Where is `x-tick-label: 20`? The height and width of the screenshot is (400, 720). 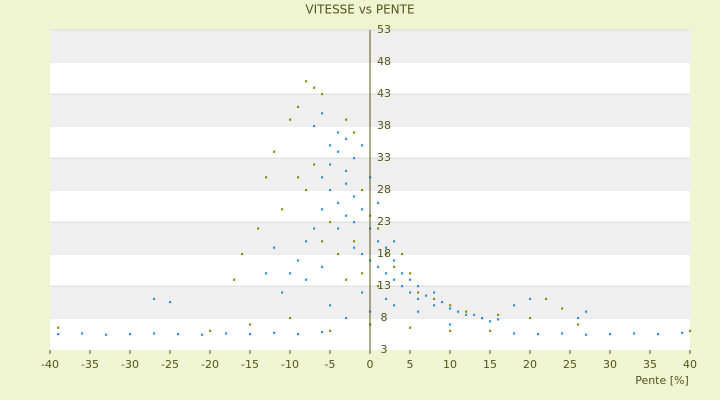
x-tick-label: 20 is located at coordinates (530, 364).